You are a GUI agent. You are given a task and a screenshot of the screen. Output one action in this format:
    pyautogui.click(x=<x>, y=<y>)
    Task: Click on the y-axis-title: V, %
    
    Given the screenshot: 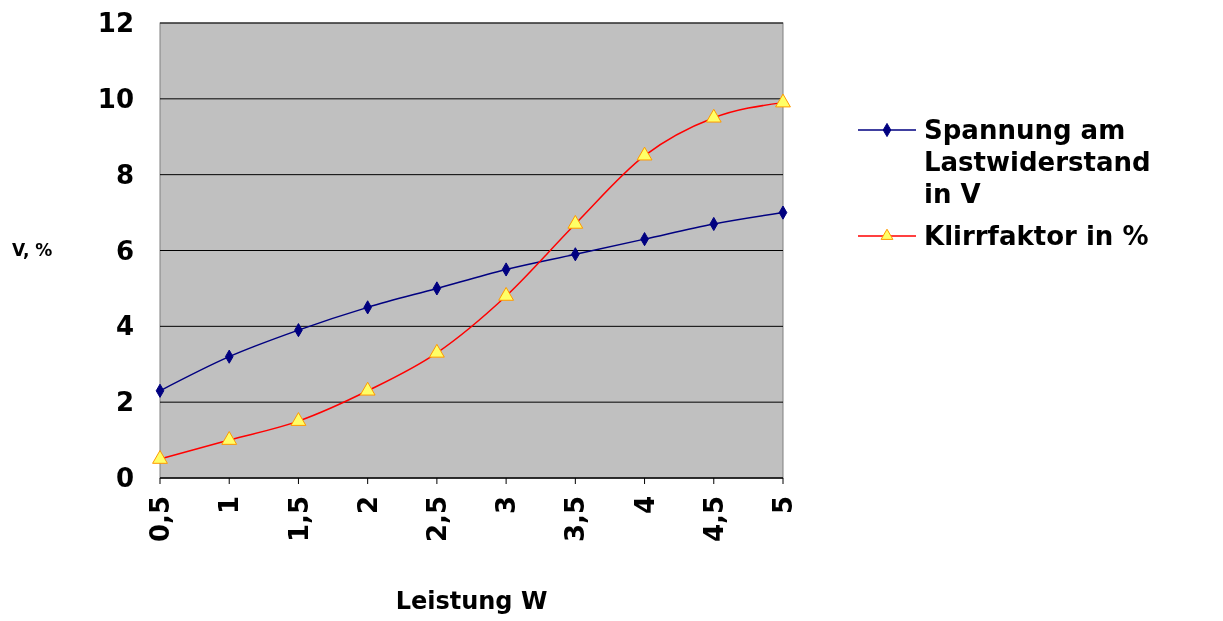 What is the action you would take?
    pyautogui.click(x=32, y=250)
    